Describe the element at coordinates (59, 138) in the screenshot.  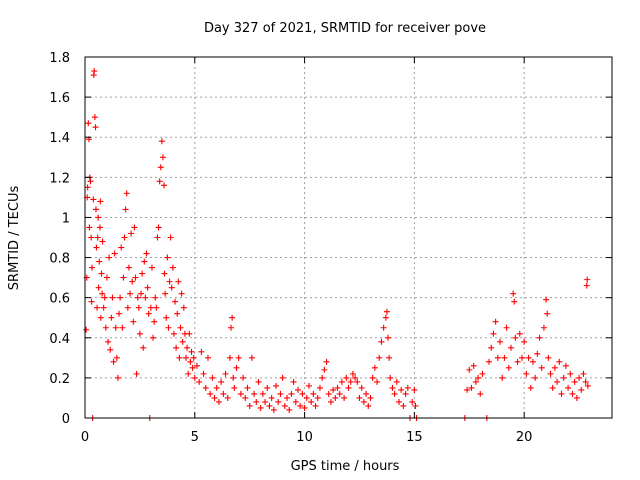
I see `y-tick-label: 1.4` at that location.